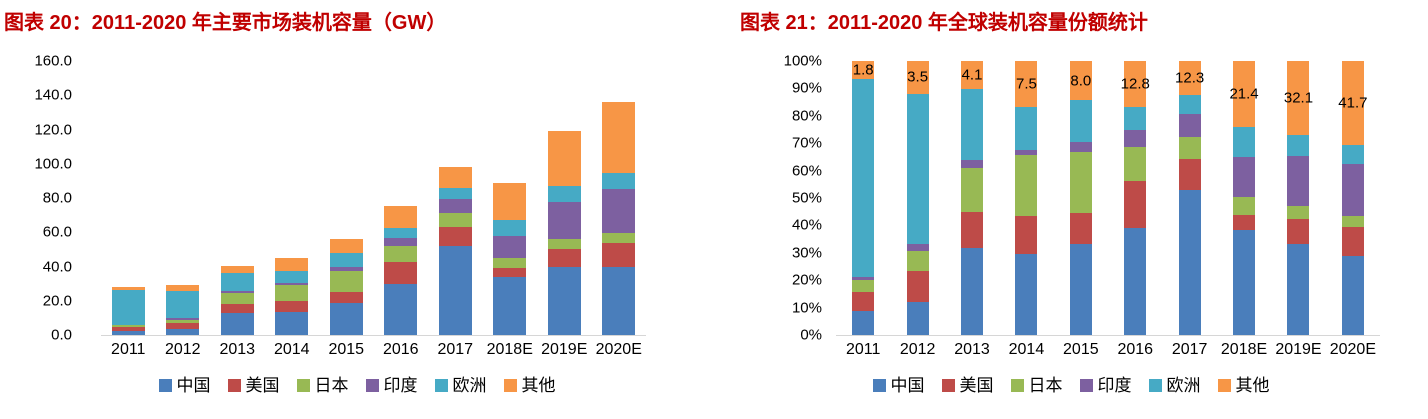  Describe the element at coordinates (972, 291) in the screenshot. I see `segment-中国-2013` at that location.